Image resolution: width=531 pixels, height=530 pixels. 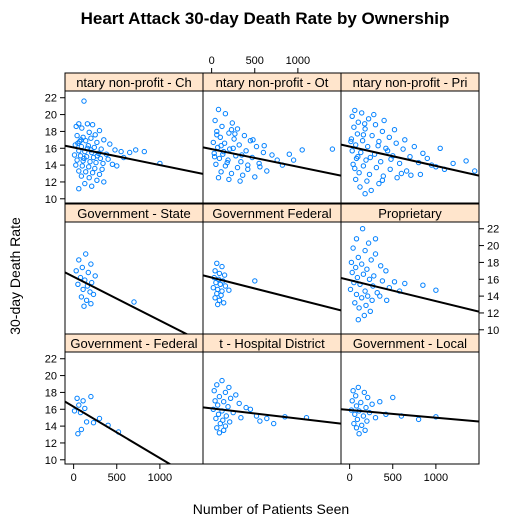 I want to click on y-tick-label: 18, so click(x=493, y=263).